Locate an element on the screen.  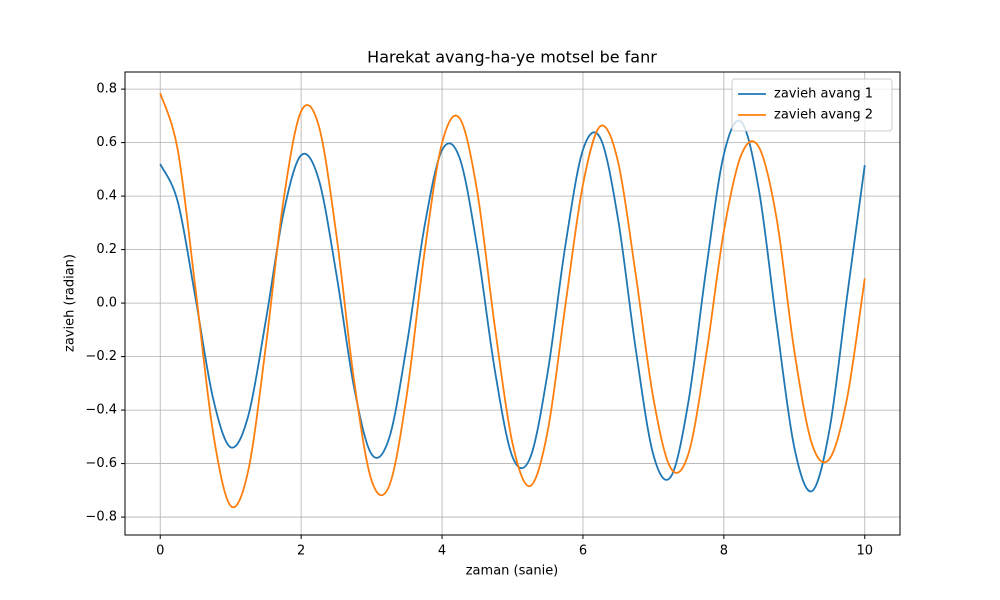
y-tick-label: 0.4 is located at coordinates (106, 196).